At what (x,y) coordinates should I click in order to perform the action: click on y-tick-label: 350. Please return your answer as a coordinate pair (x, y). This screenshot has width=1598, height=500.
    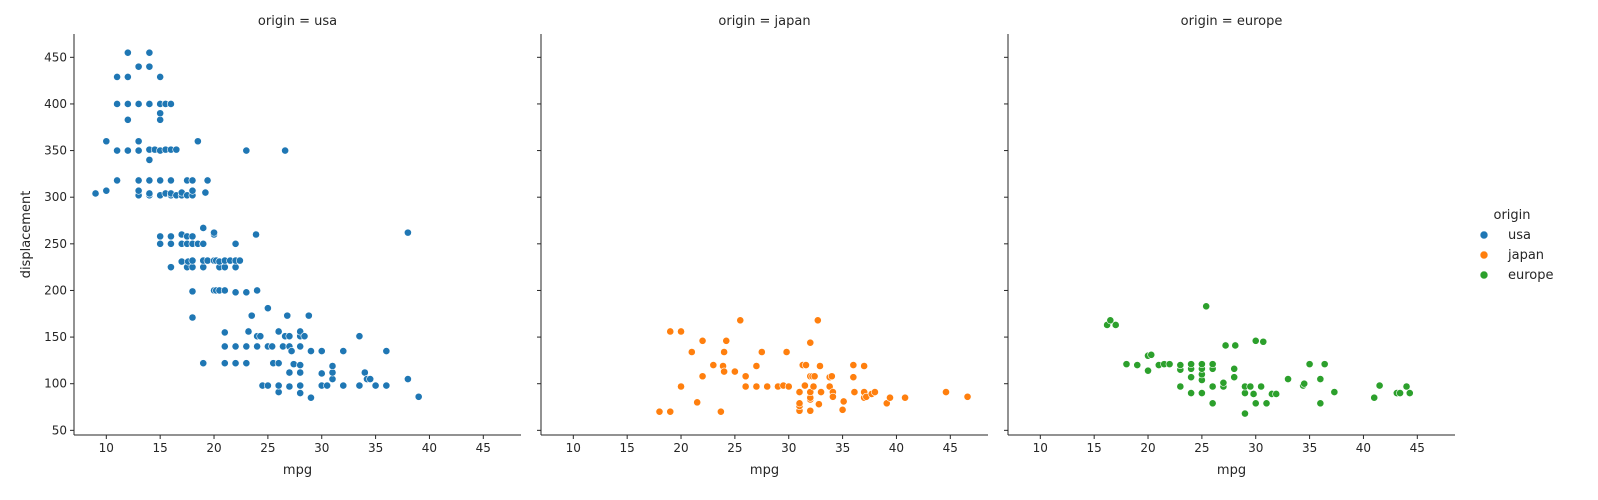
    Looking at the image, I should click on (55, 151).